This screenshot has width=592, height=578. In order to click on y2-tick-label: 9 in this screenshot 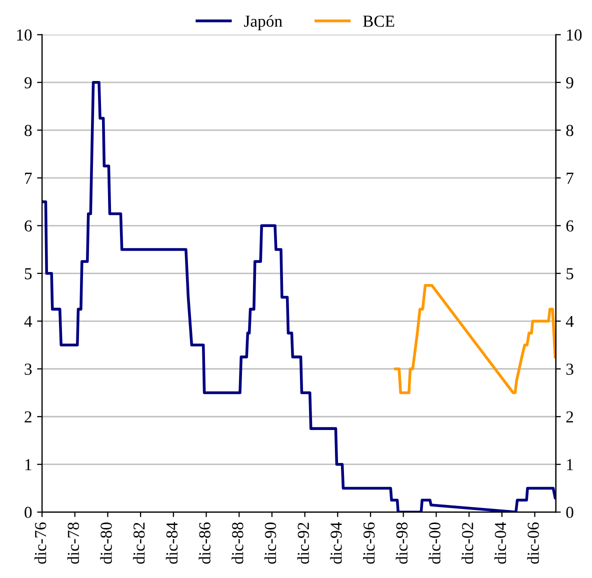, I will do `click(570, 82)`.